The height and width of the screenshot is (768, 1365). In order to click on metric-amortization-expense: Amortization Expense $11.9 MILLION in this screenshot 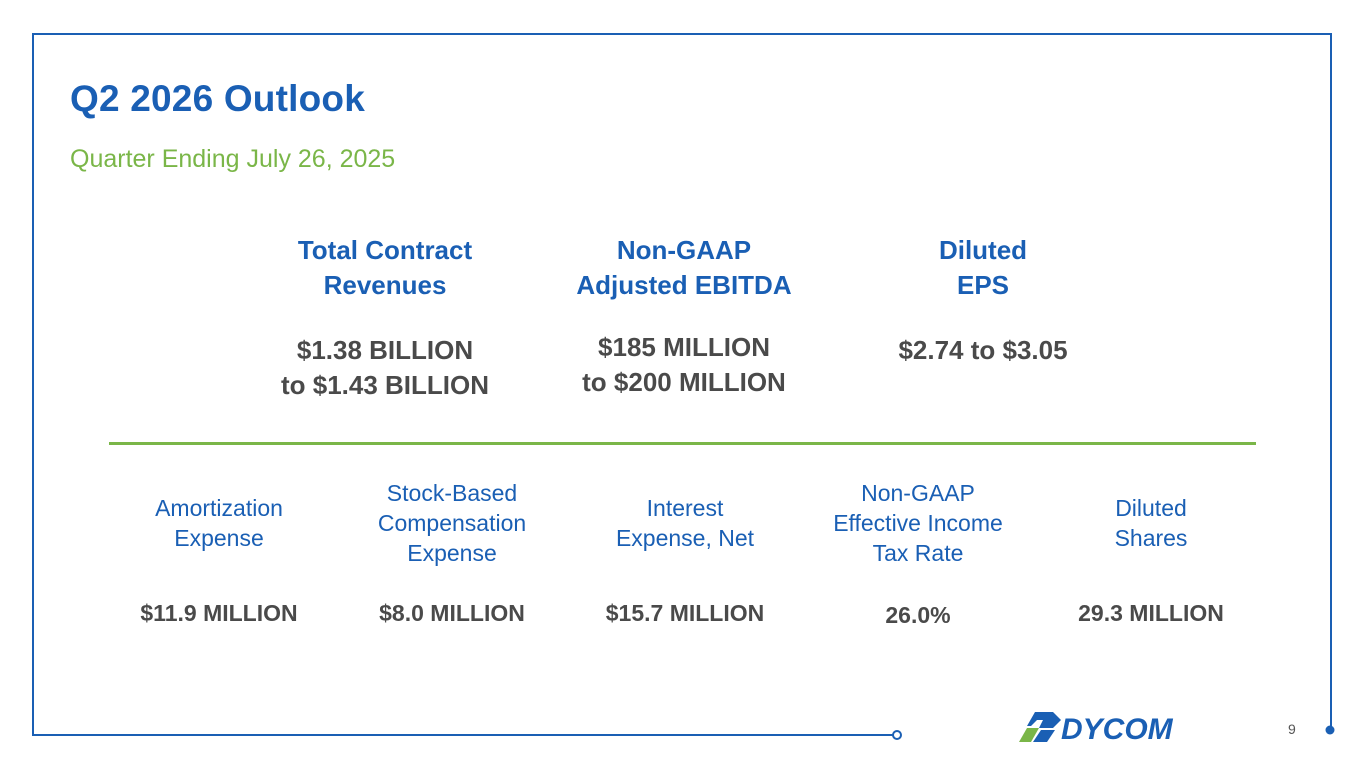, I will do `click(219, 553)`.